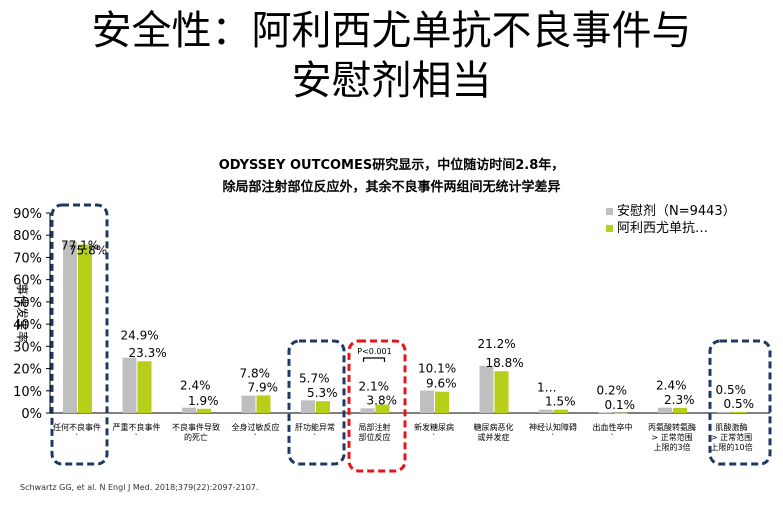 The height and width of the screenshot is (521, 783). What do you see at coordinates (620, 405) in the screenshot?
I see `value-label-alirocumab: 0.1%` at bounding box center [620, 405].